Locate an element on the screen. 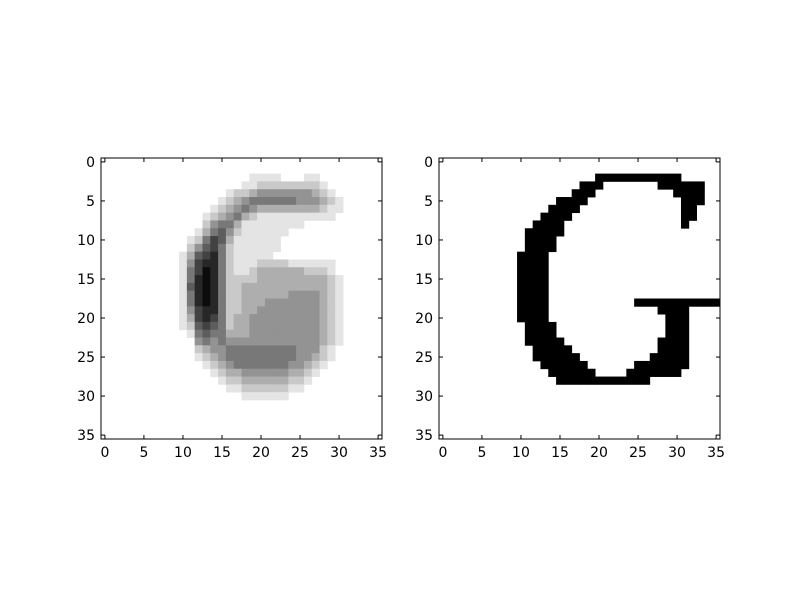  x-tick-label: 35 is located at coordinates (378, 453).